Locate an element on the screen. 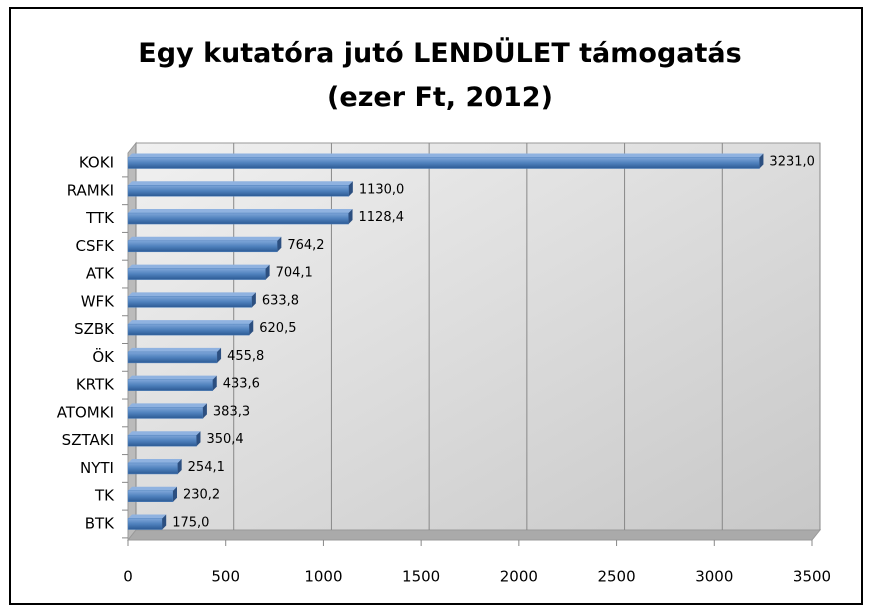  x-tick-label: 2000 is located at coordinates (519, 577).